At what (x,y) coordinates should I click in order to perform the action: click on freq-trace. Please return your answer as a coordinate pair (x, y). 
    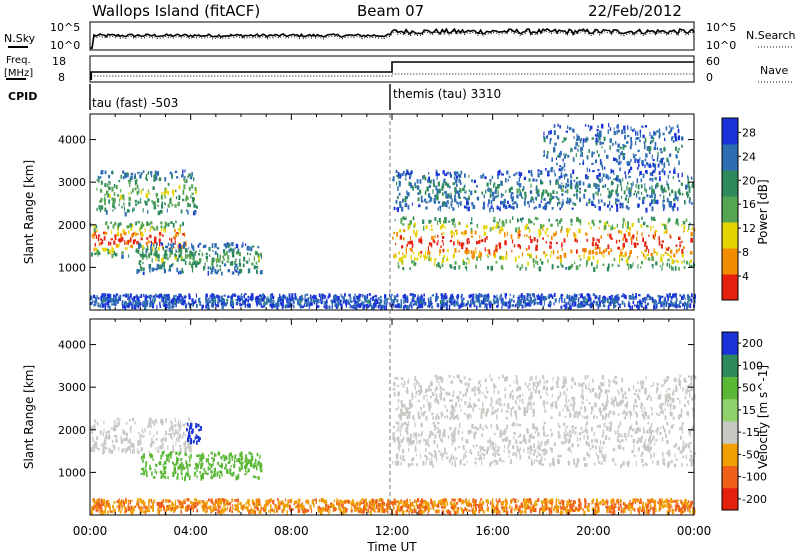
    Looking at the image, I should click on (392, 70).